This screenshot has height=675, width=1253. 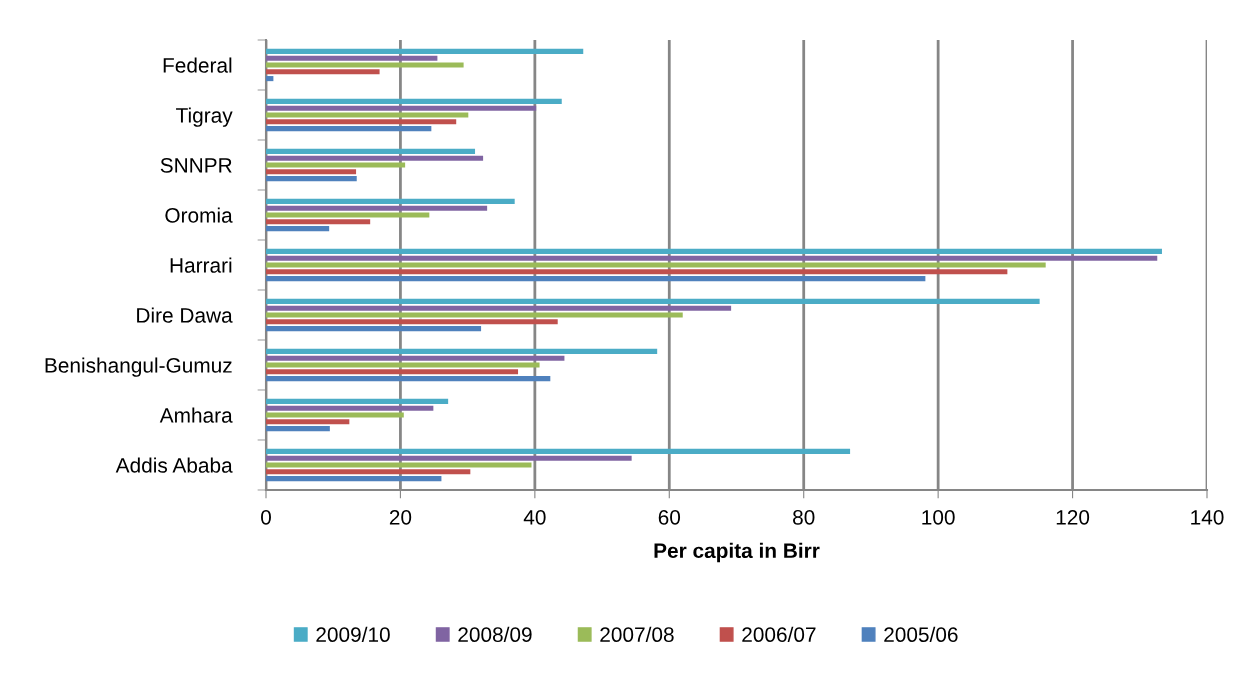 What do you see at coordinates (737, 552) in the screenshot?
I see `x-axis-title: Per capita in Birr` at bounding box center [737, 552].